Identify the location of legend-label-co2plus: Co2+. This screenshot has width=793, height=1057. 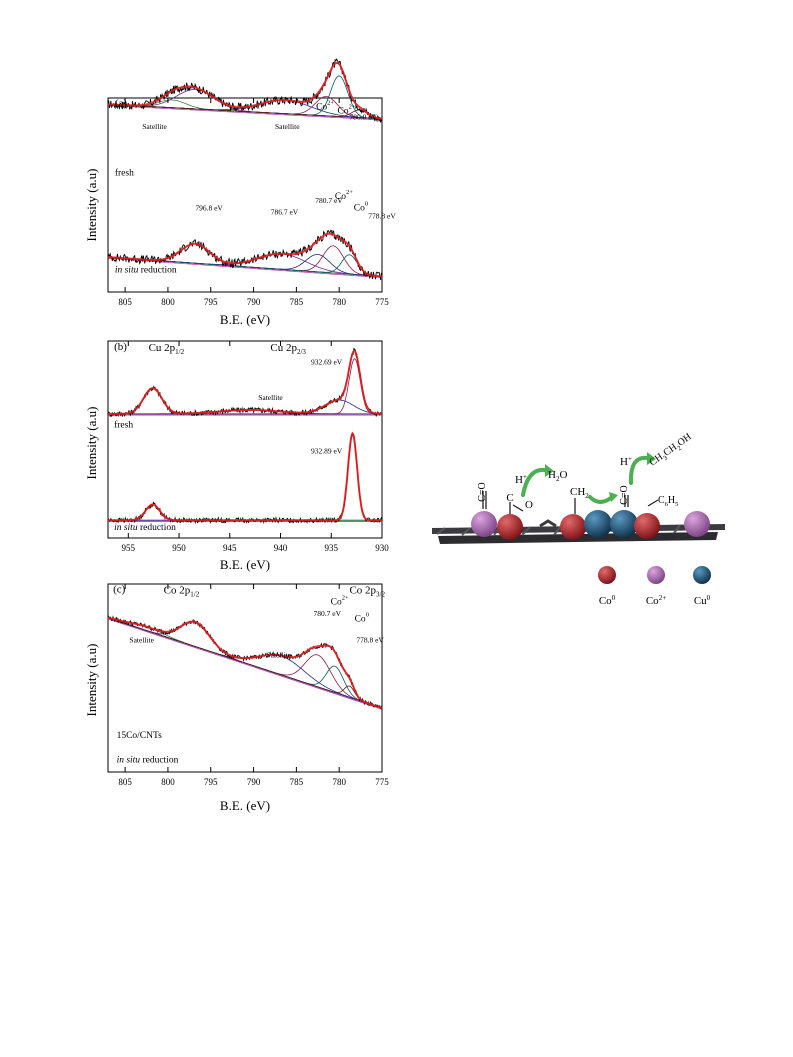
(656, 600).